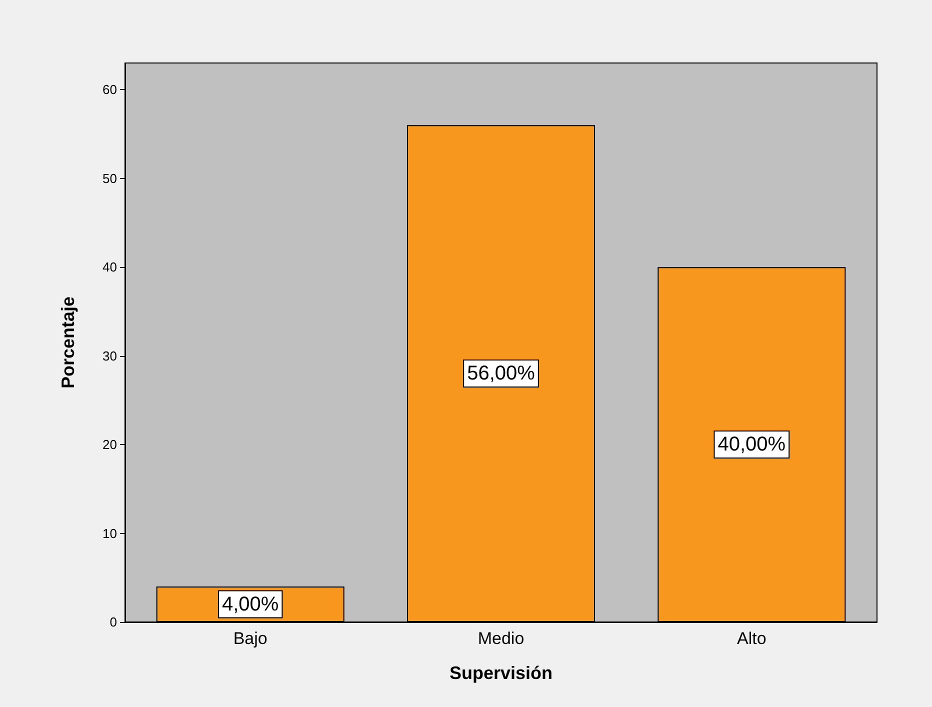 The width and height of the screenshot is (932, 707). What do you see at coordinates (501, 673) in the screenshot?
I see `x-axis-title: Supervisión` at bounding box center [501, 673].